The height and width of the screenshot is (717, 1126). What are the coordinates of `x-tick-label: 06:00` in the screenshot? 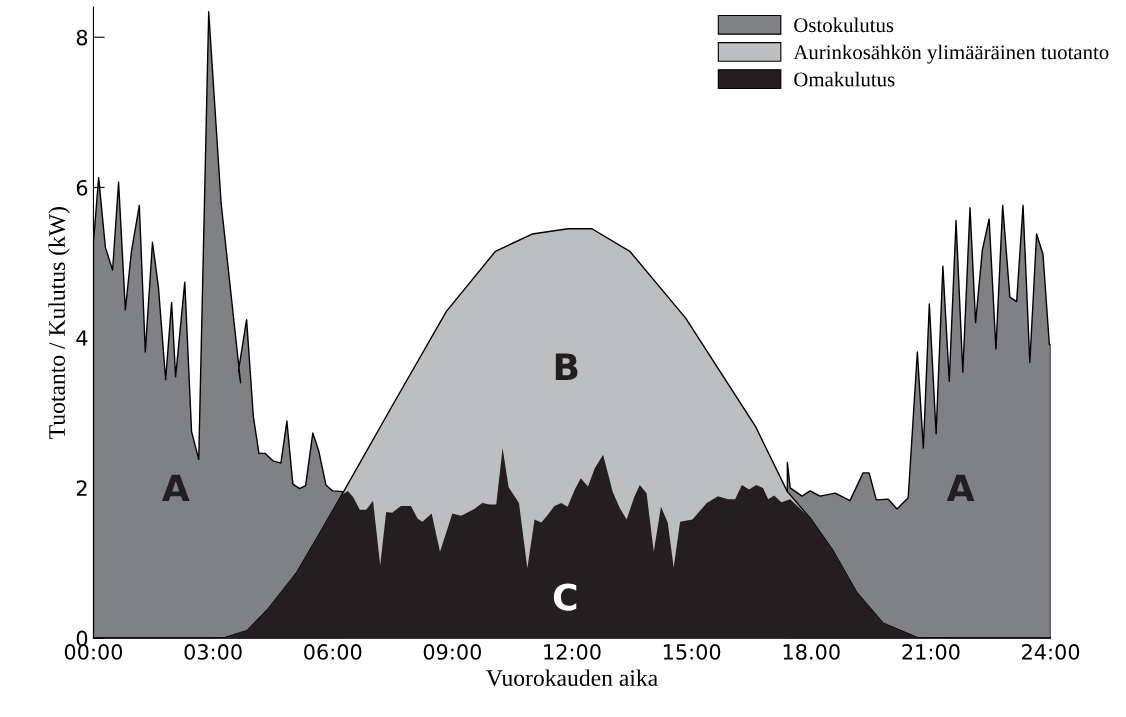 It's located at (333, 652).